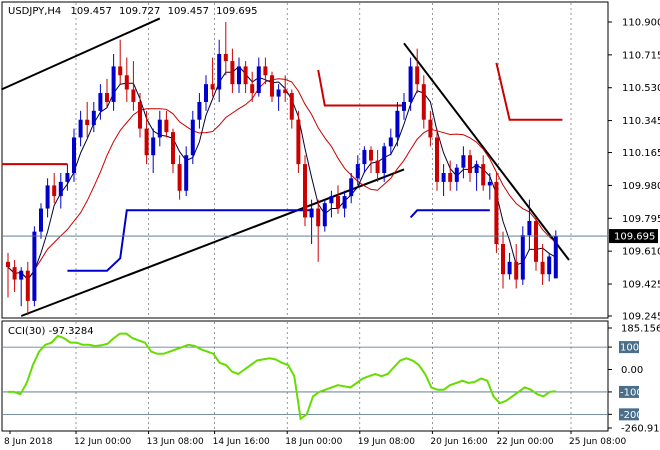 This screenshot has height=450, width=660. I want to click on cci-axis: 185.1565 100 0.00 -100 -200 -260.9171, so click(634, 379).